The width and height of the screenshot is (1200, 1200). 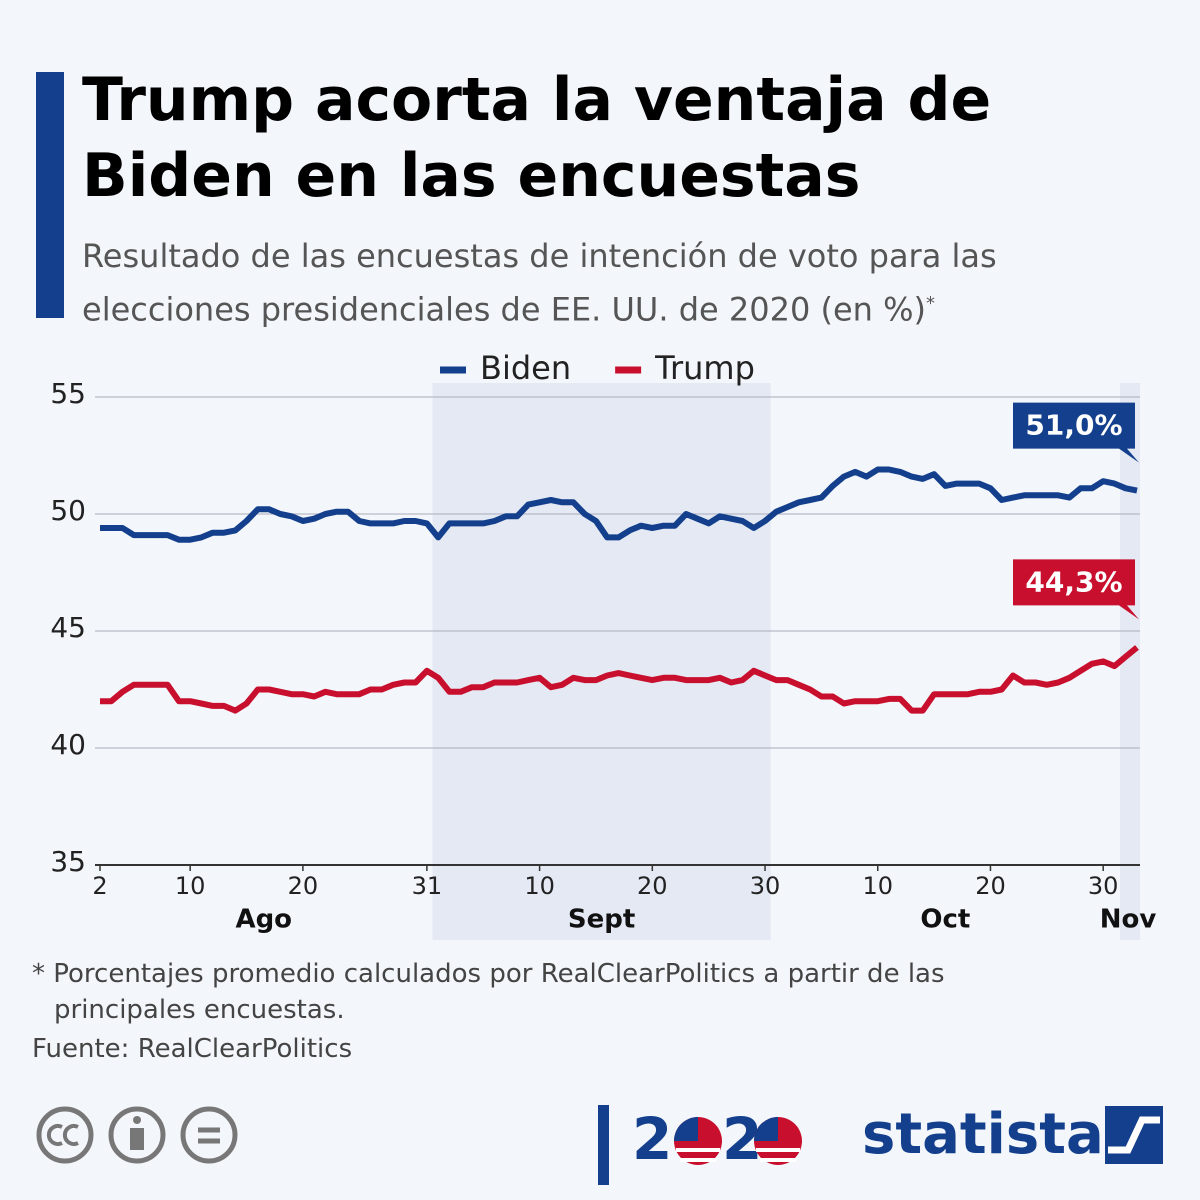 What do you see at coordinates (68, 627) in the screenshot?
I see `y-tick-label: 45` at bounding box center [68, 627].